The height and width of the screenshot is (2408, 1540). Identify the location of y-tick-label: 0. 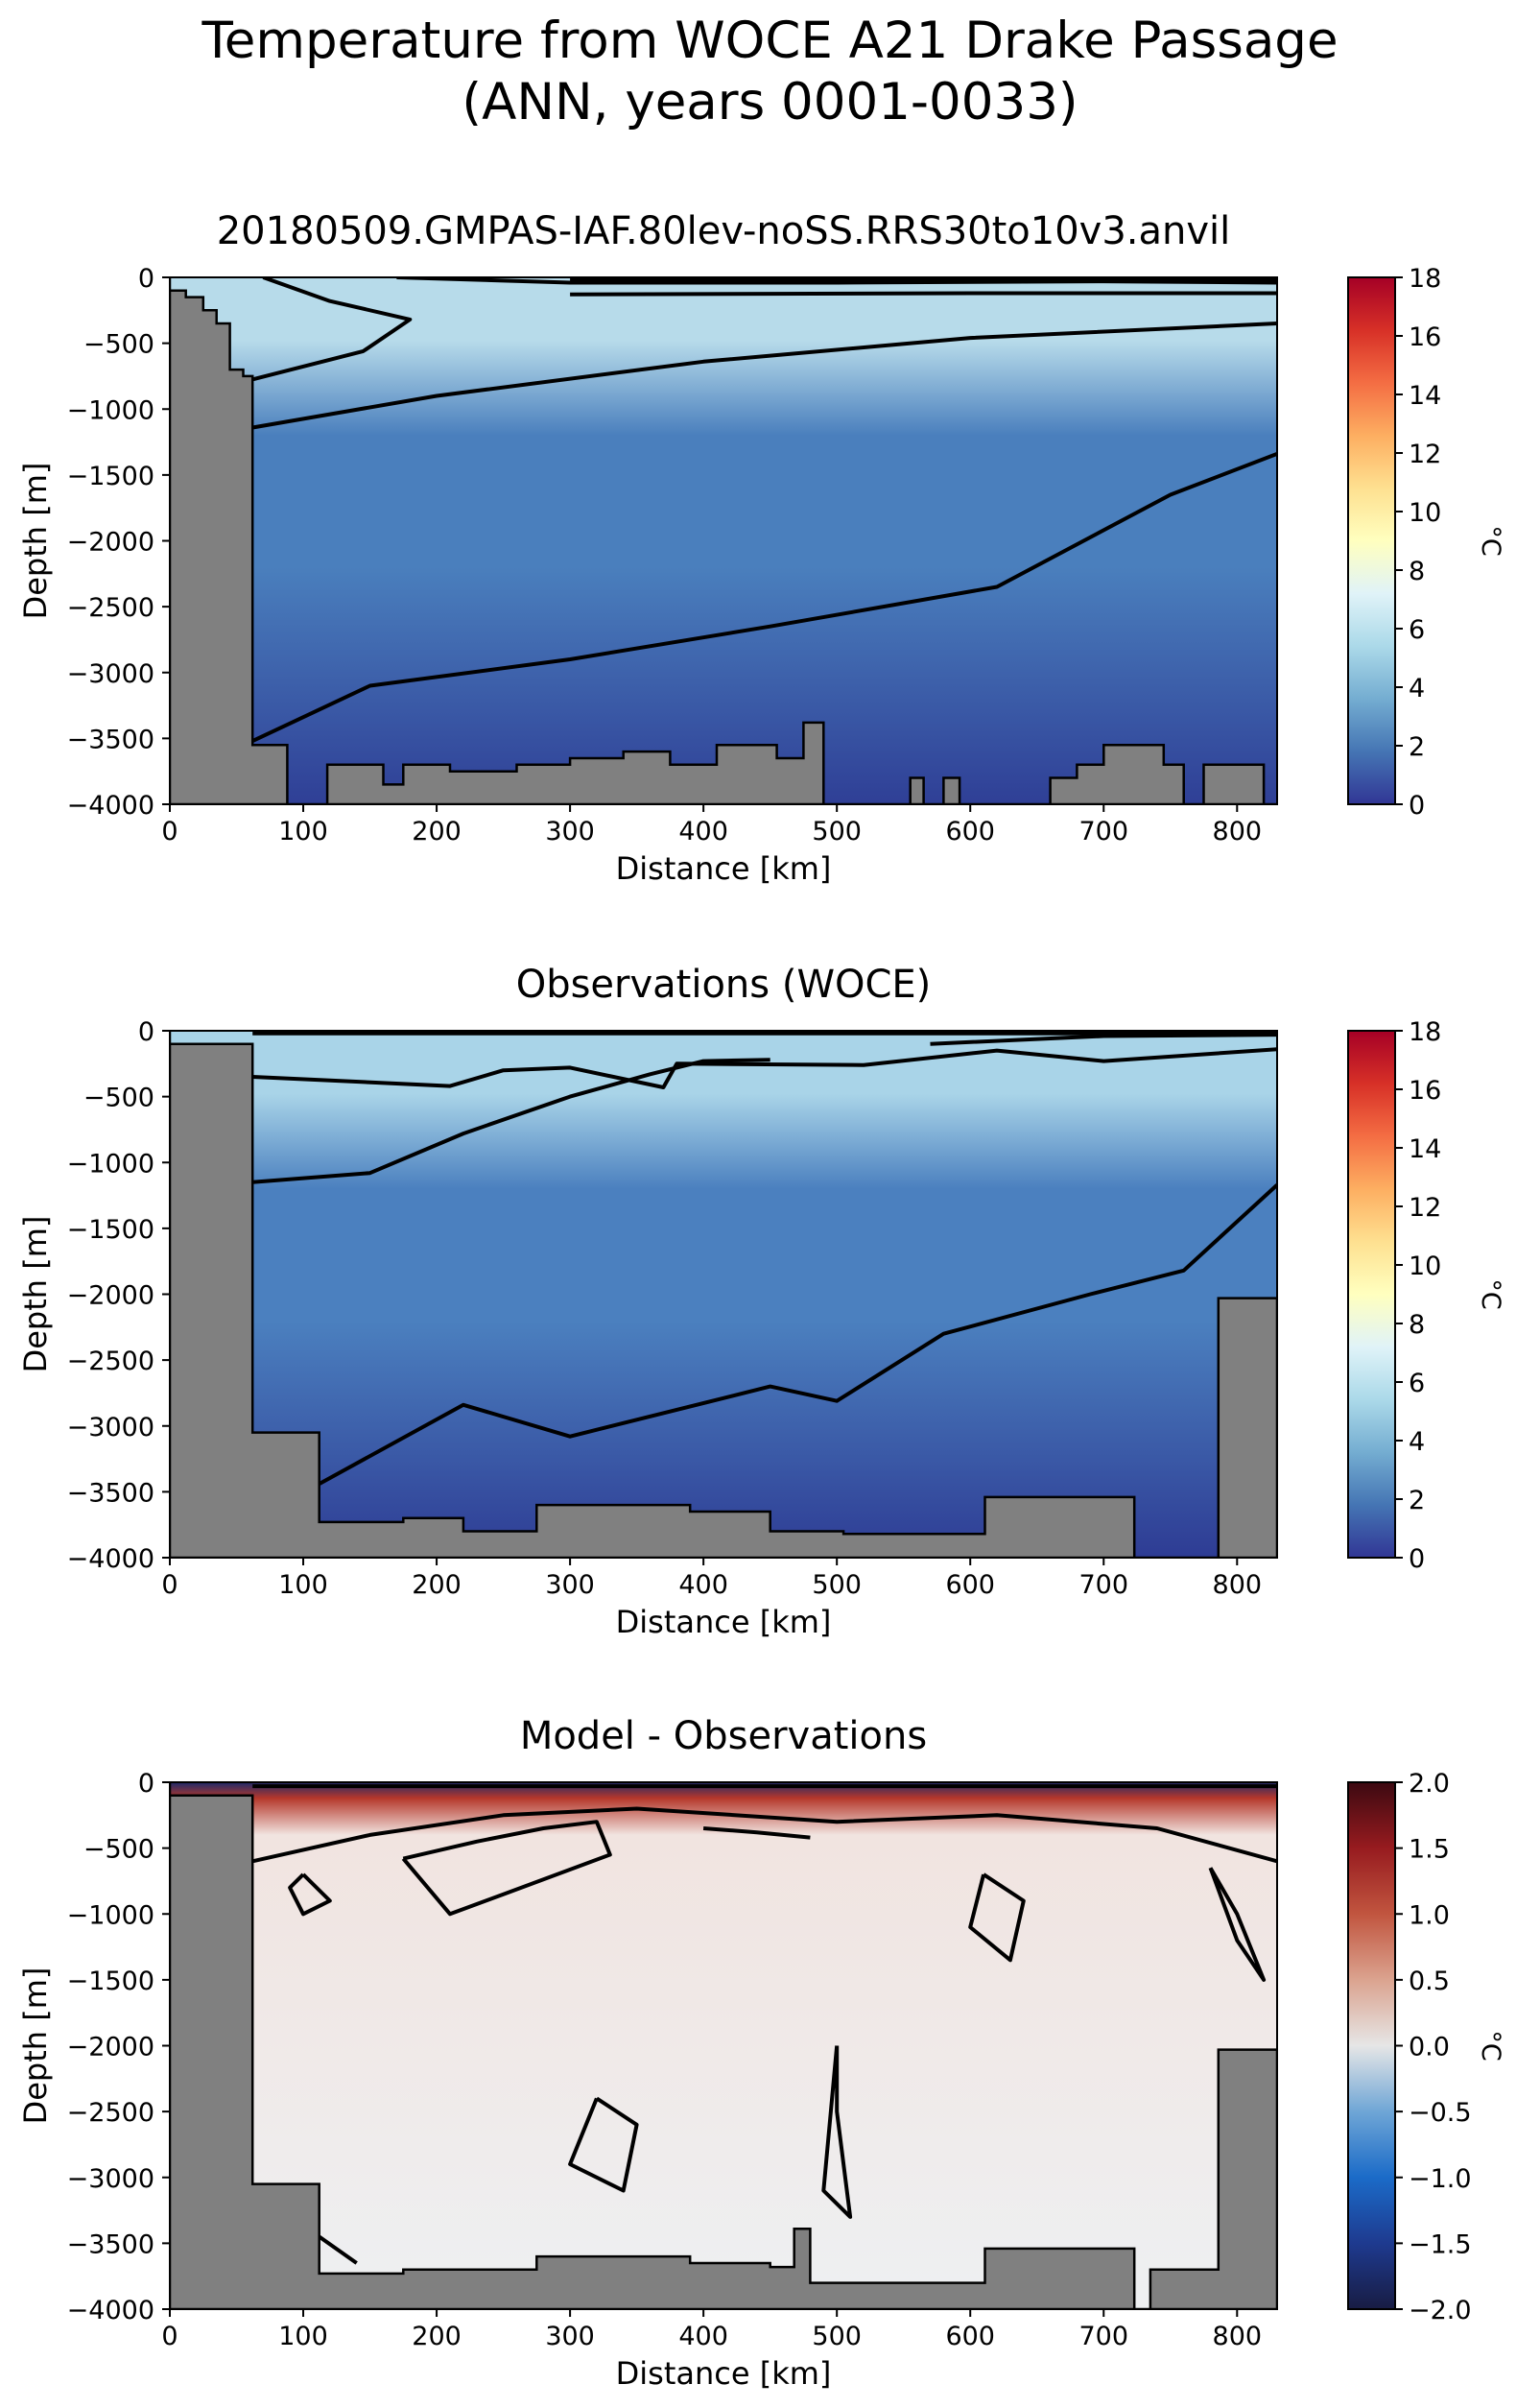
(146, 279).